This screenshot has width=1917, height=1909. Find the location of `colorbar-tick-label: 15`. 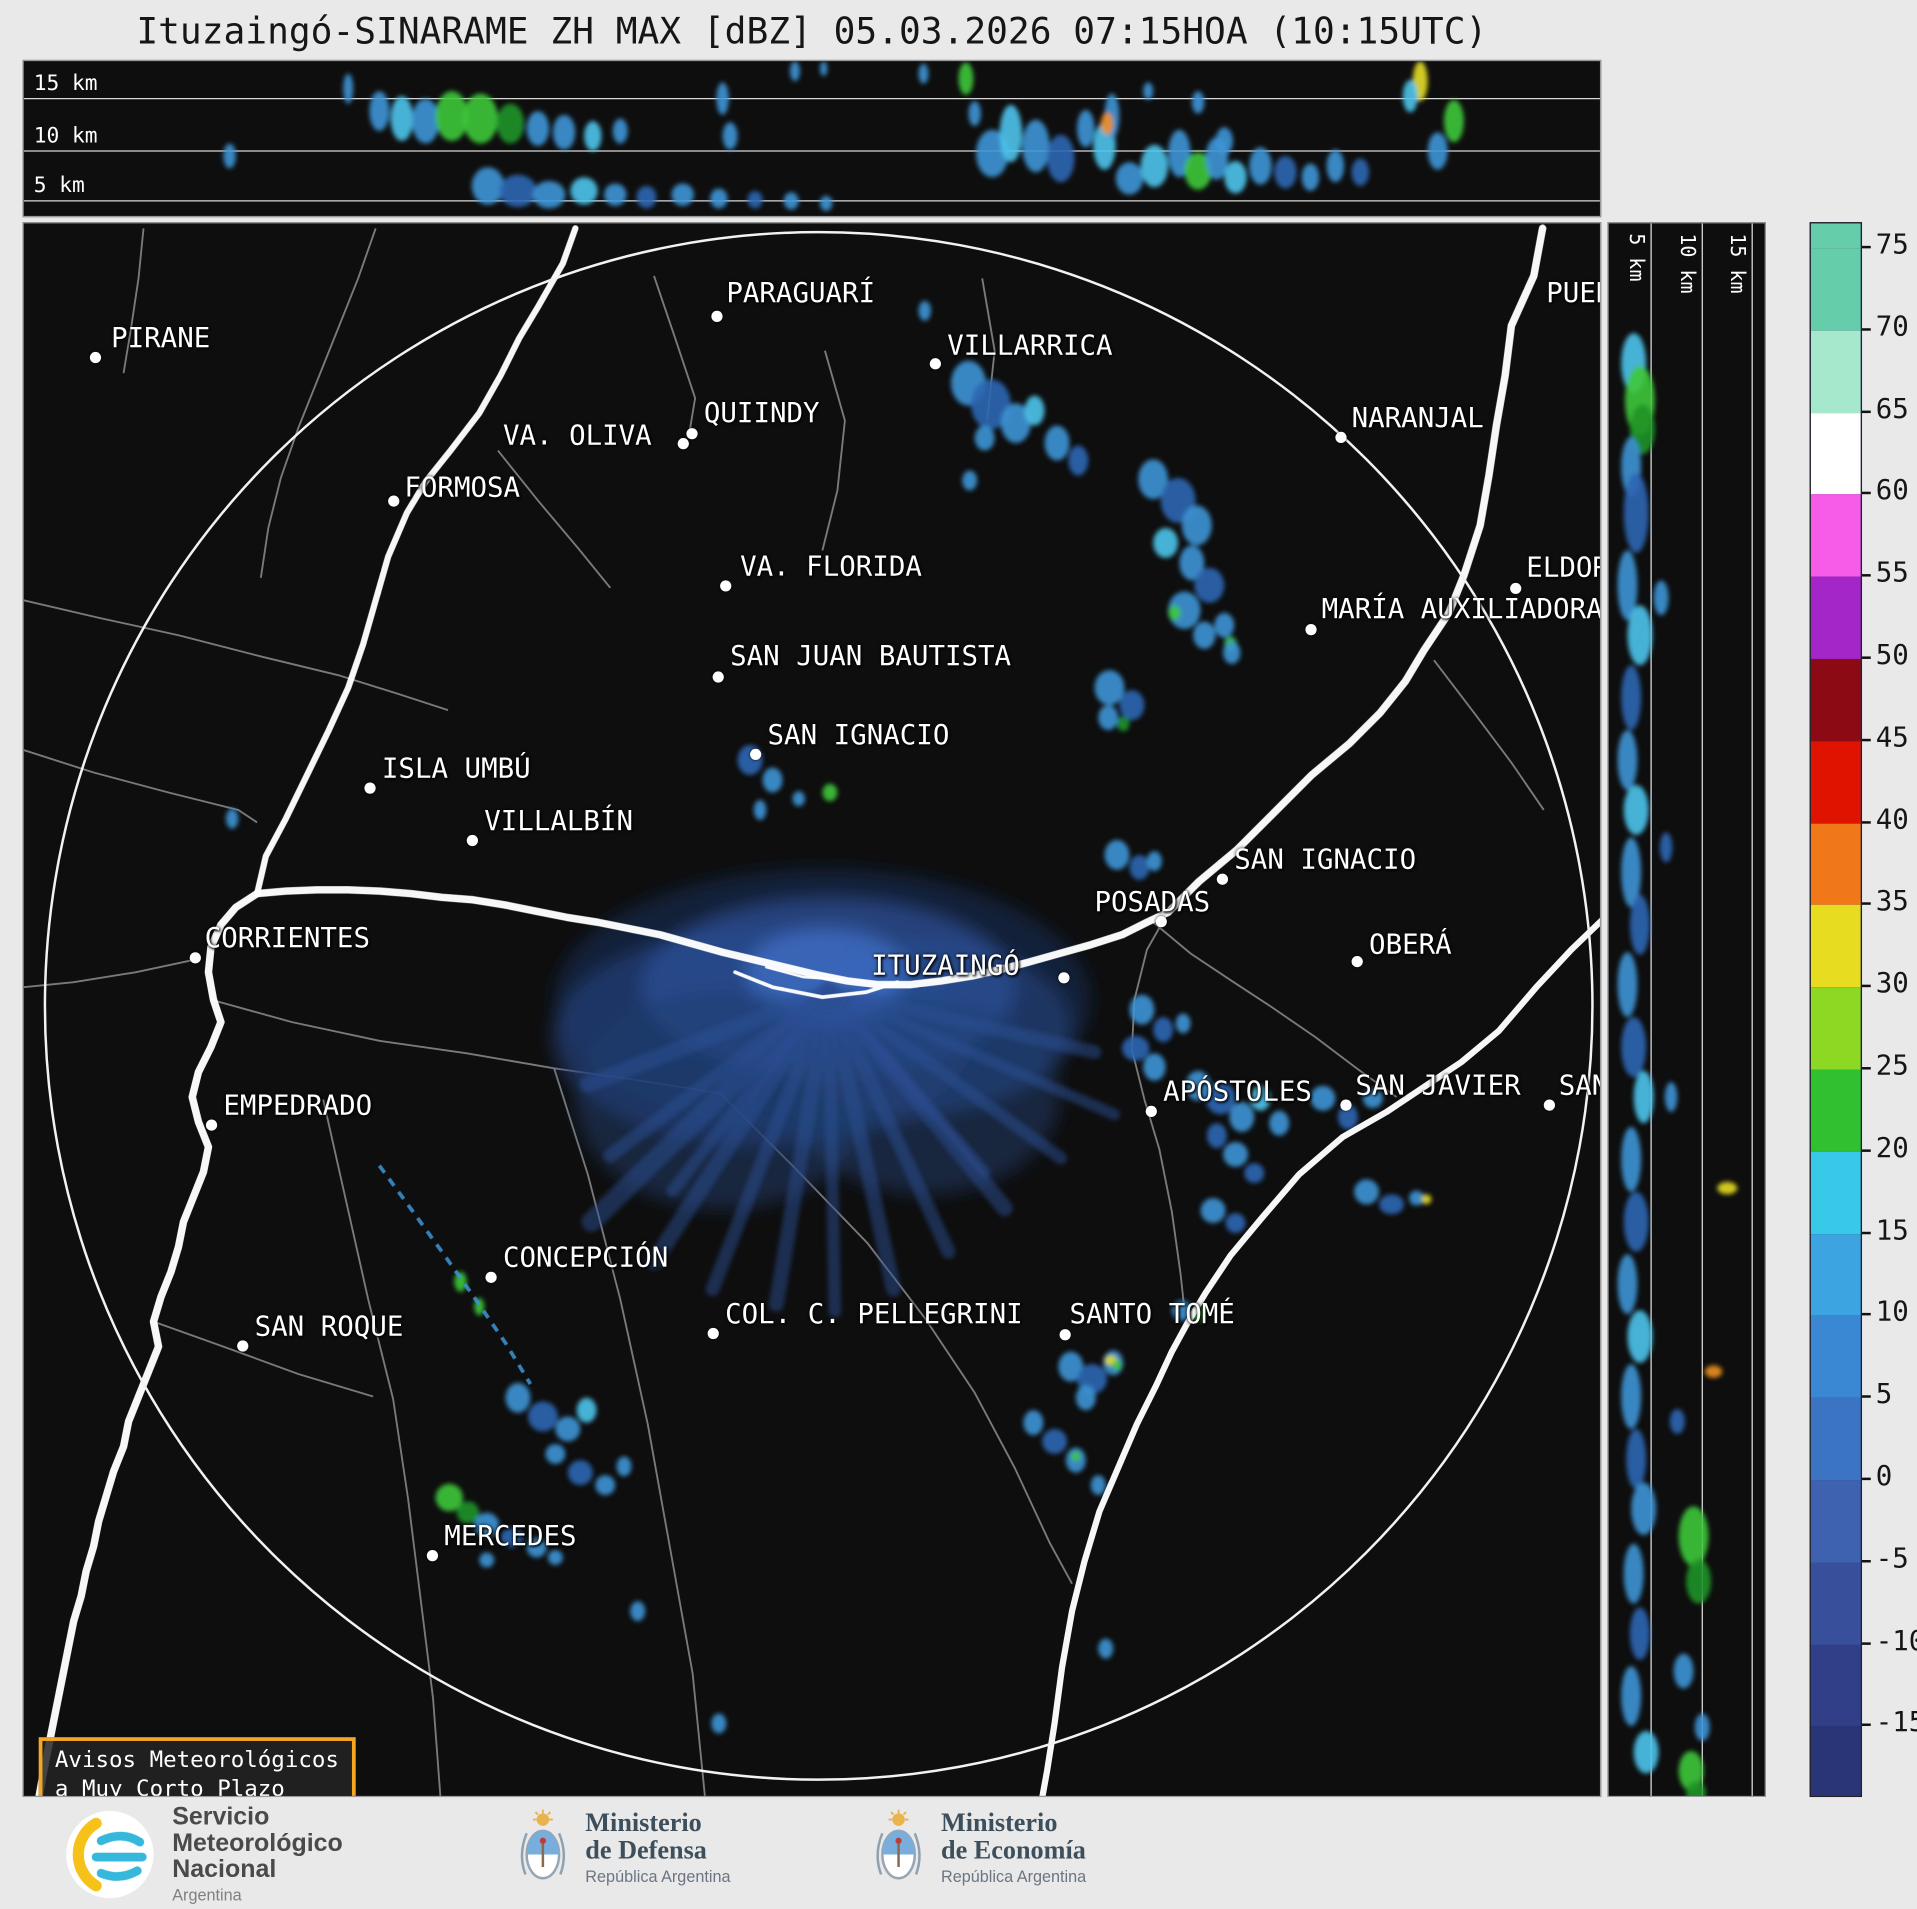

colorbar-tick-label: 15 is located at coordinates (1892, 1231).